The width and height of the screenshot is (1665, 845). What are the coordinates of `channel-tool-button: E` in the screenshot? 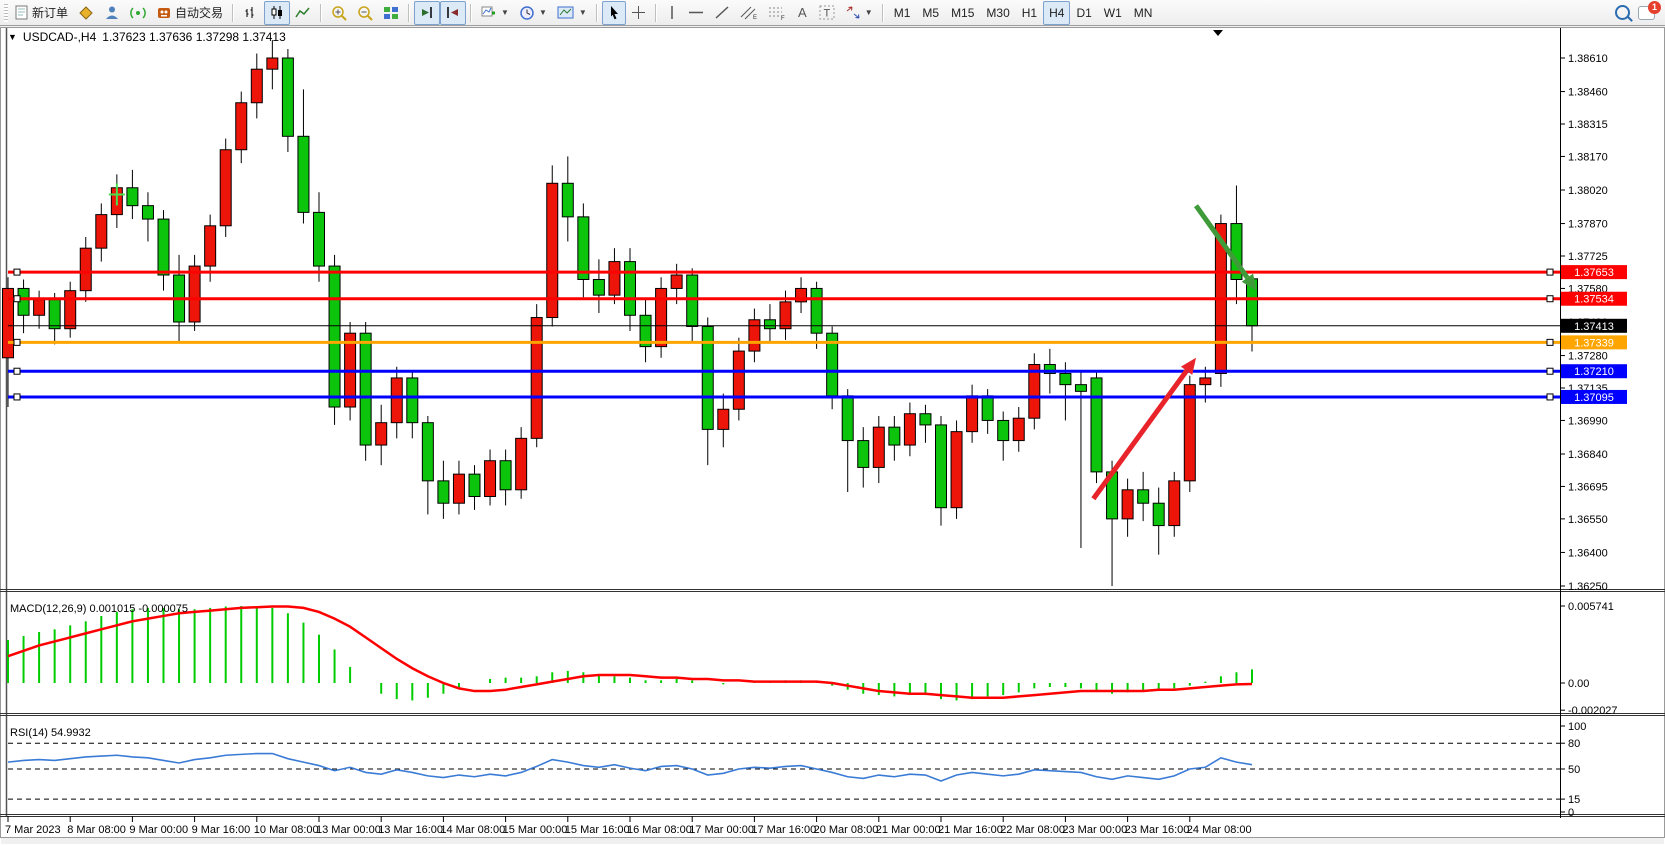 It's located at (749, 13).